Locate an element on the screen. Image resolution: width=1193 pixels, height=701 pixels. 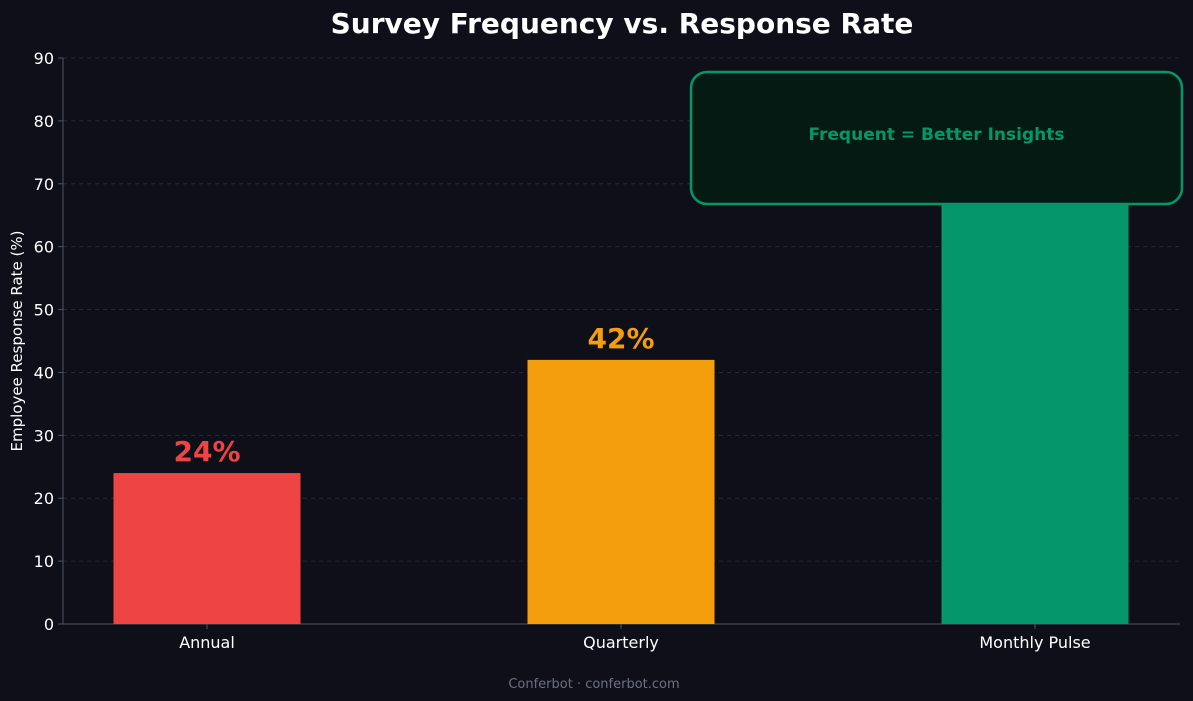
bar-annual is located at coordinates (207, 548).